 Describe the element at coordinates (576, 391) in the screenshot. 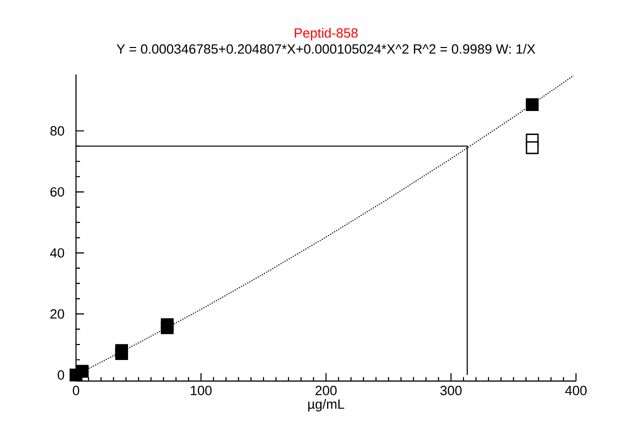

I see `x-tick-label: 400` at that location.